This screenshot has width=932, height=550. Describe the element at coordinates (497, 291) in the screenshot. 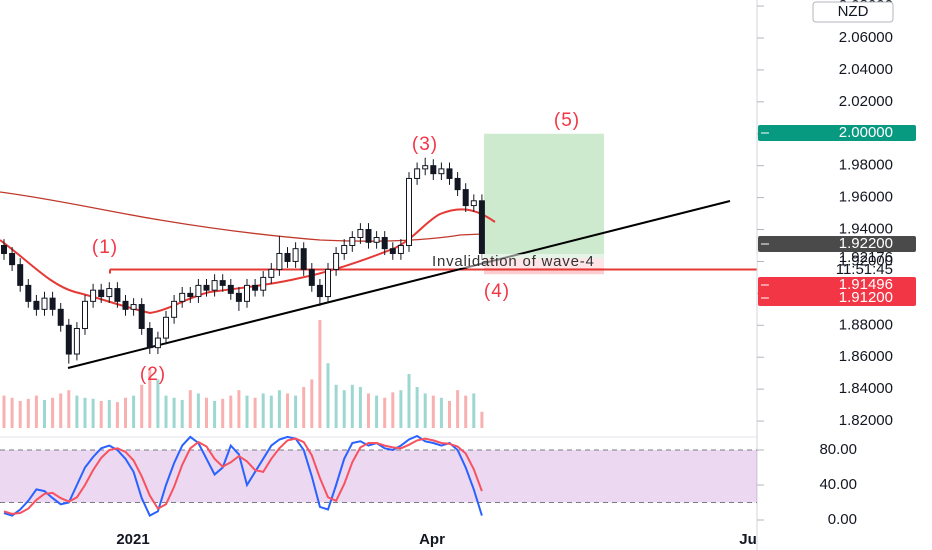

I see `wave-label: (4)` at that location.